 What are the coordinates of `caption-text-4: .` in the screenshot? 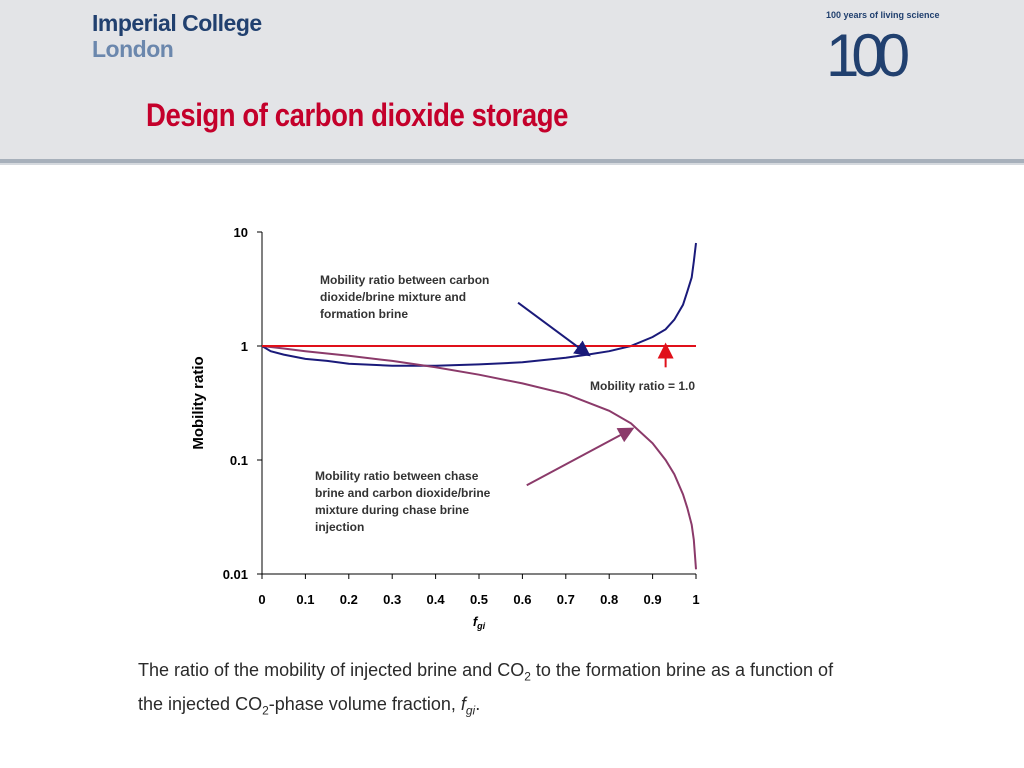 It's located at (478, 703).